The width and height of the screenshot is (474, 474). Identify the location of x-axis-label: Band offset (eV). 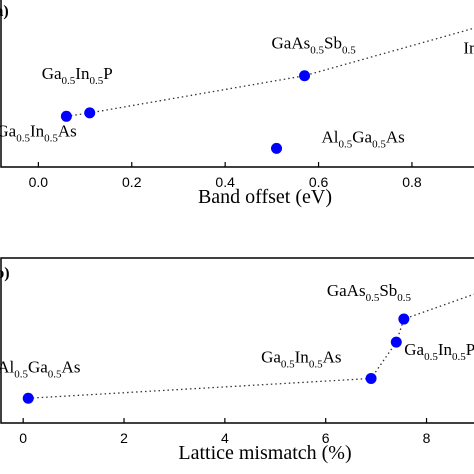
(265, 197).